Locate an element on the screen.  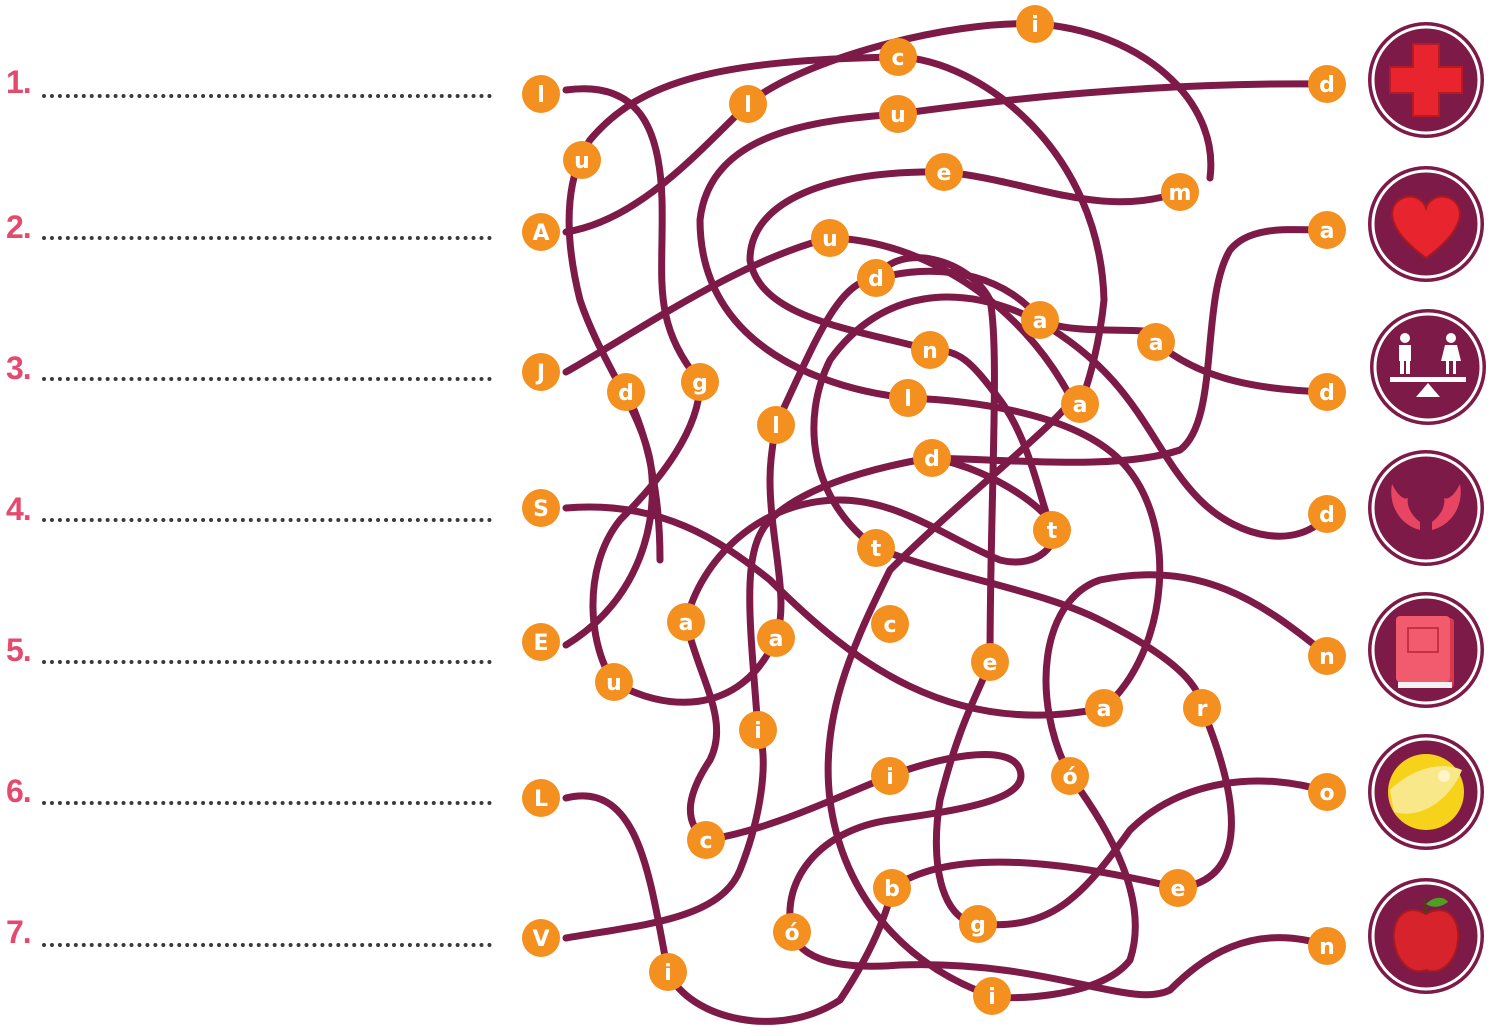
maze-bead-28: r is located at coordinates (1202, 708).